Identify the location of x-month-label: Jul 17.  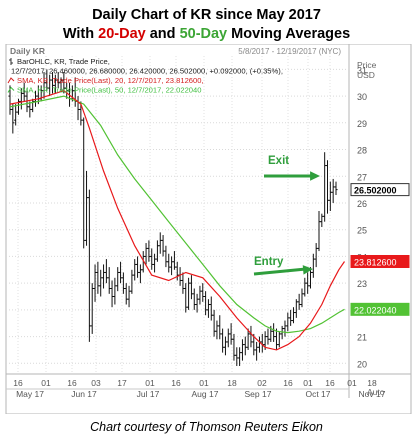
(148, 394).